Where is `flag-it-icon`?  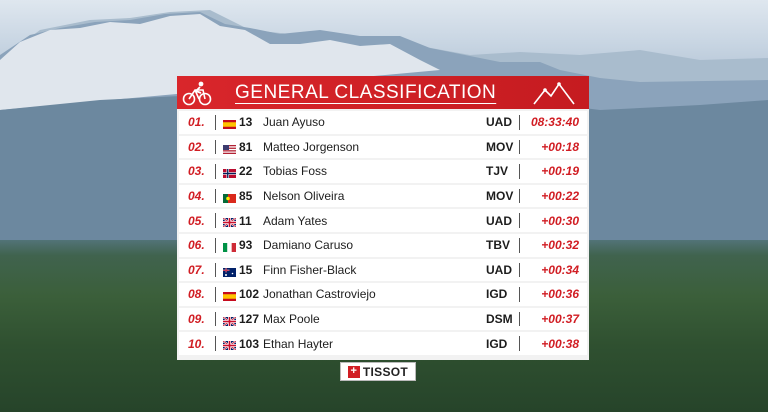 flag-it-icon is located at coordinates (229, 246).